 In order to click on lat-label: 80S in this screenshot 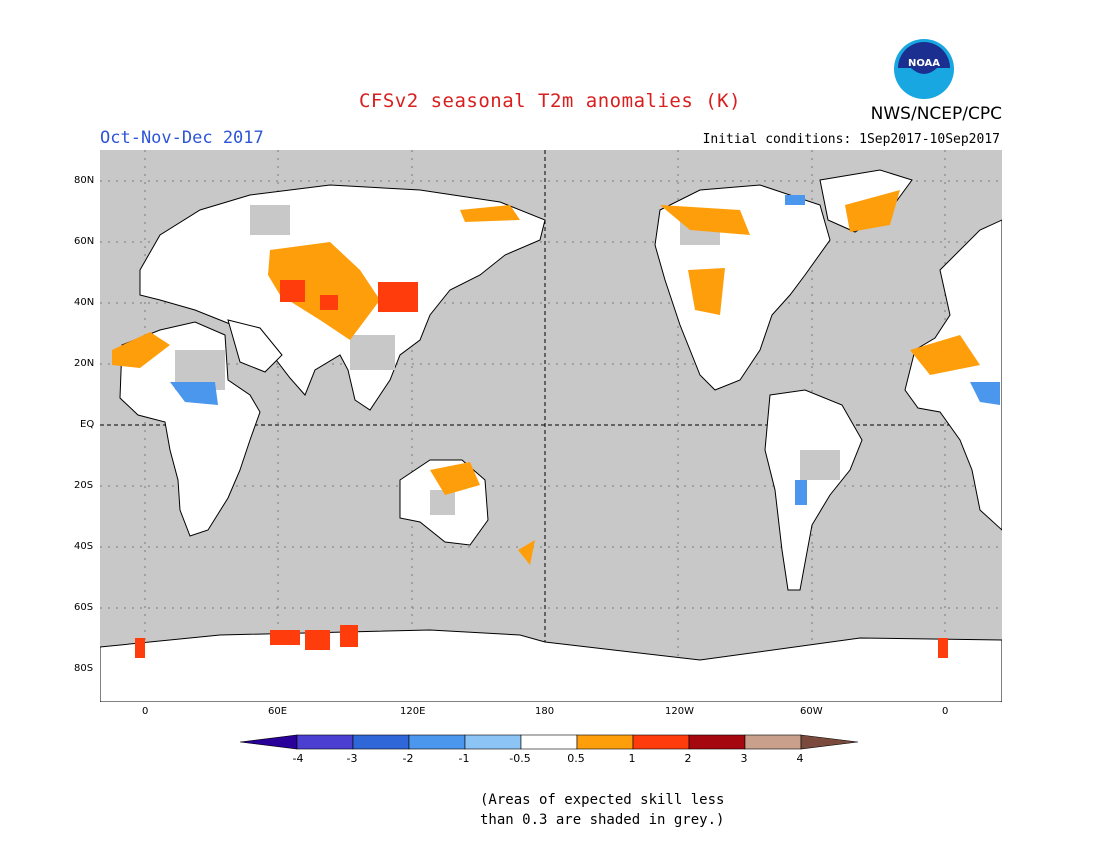, I will do `click(84, 668)`.